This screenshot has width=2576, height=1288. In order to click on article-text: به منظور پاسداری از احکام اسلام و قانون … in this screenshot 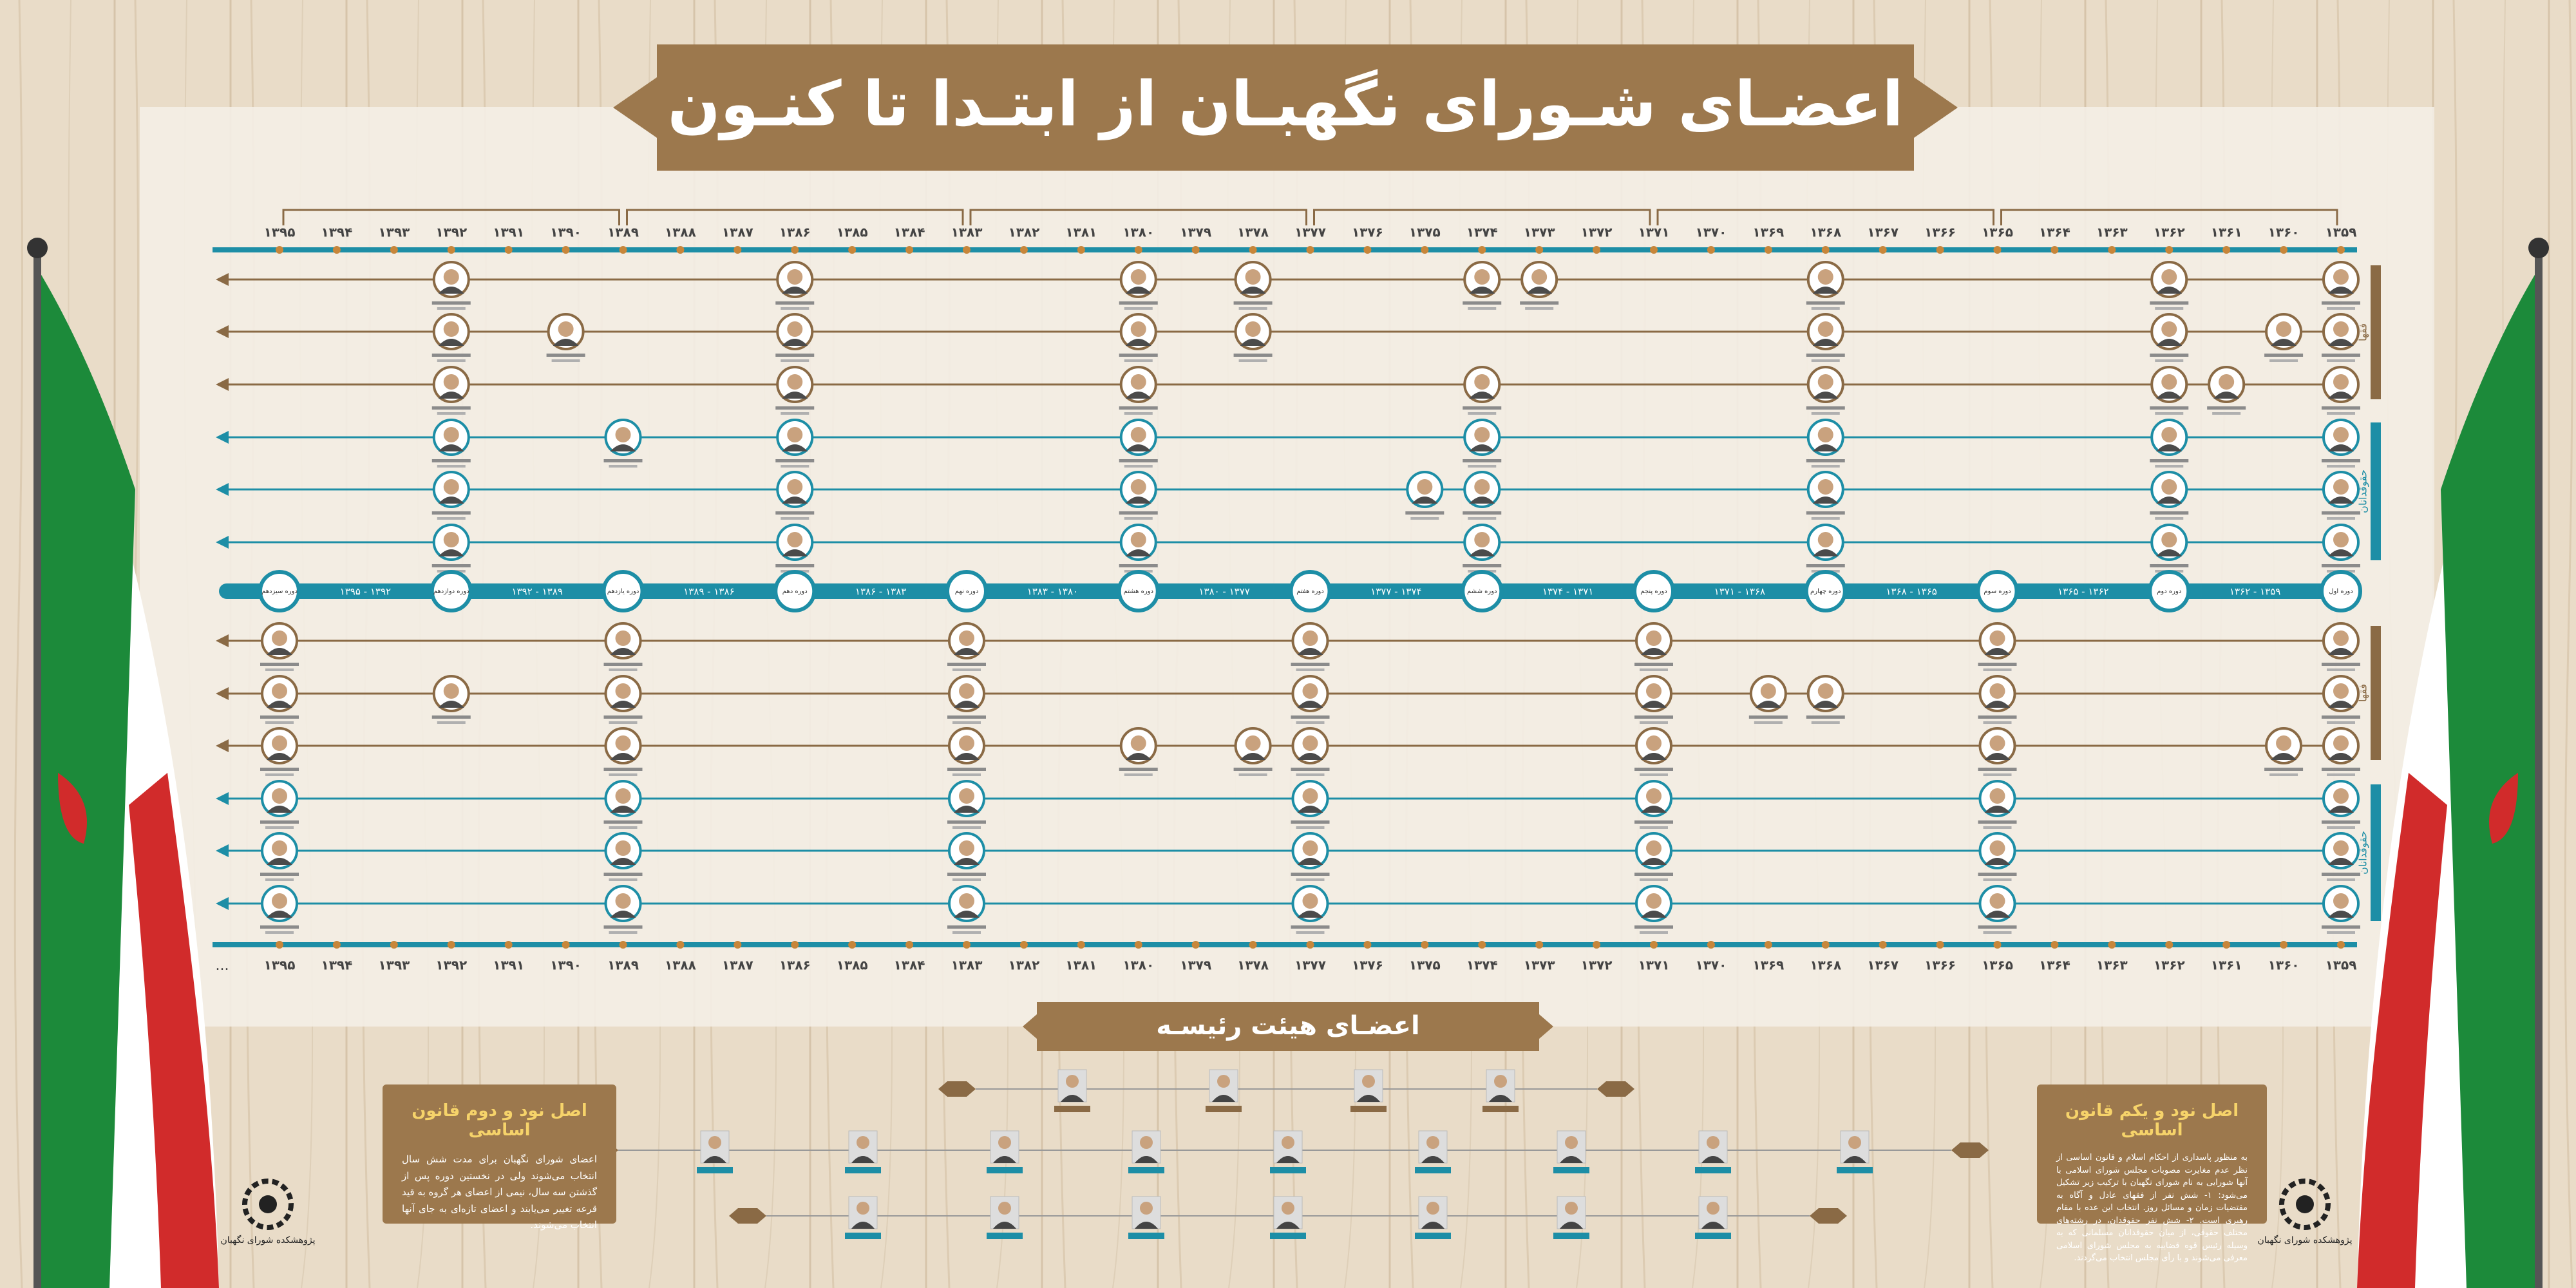, I will do `click(2152, 1208)`.